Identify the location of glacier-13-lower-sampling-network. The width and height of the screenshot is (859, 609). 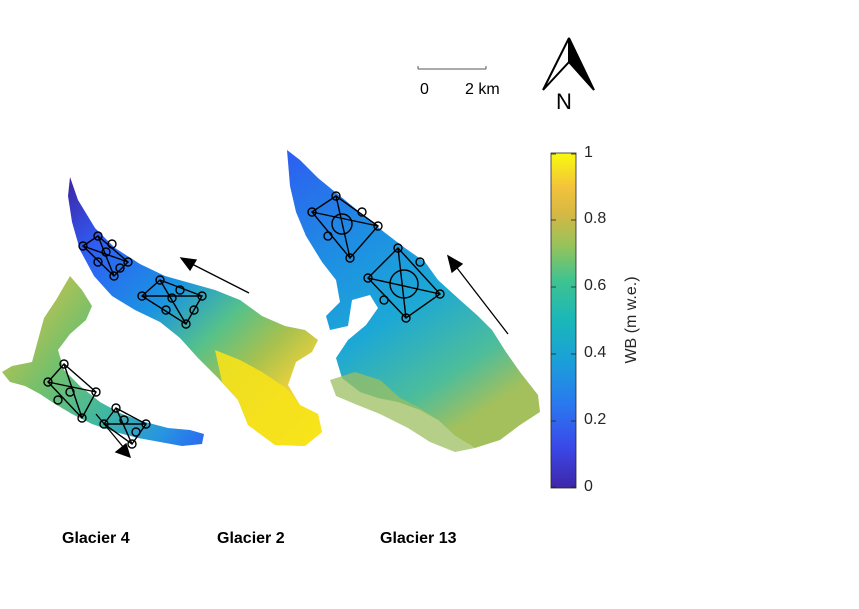
(404, 283).